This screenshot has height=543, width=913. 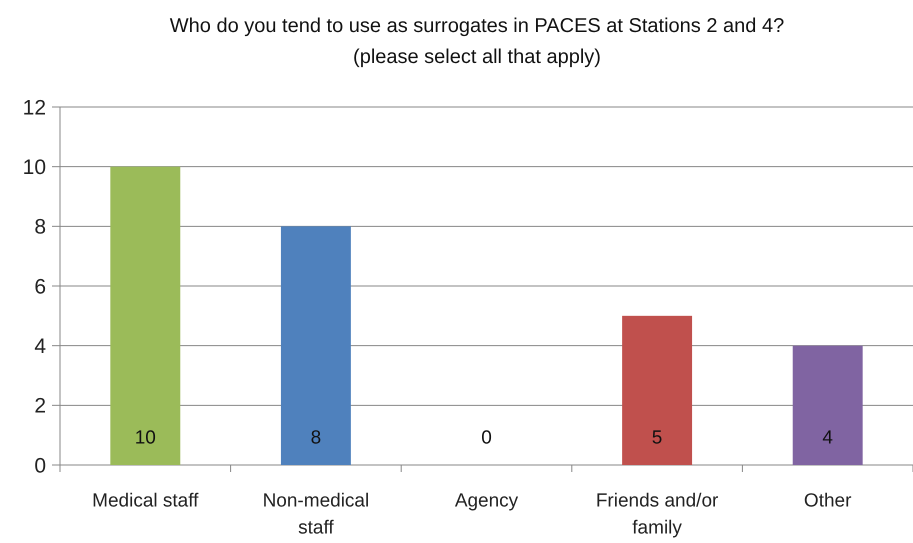 I want to click on y-tick-label: 10, so click(x=34, y=168).